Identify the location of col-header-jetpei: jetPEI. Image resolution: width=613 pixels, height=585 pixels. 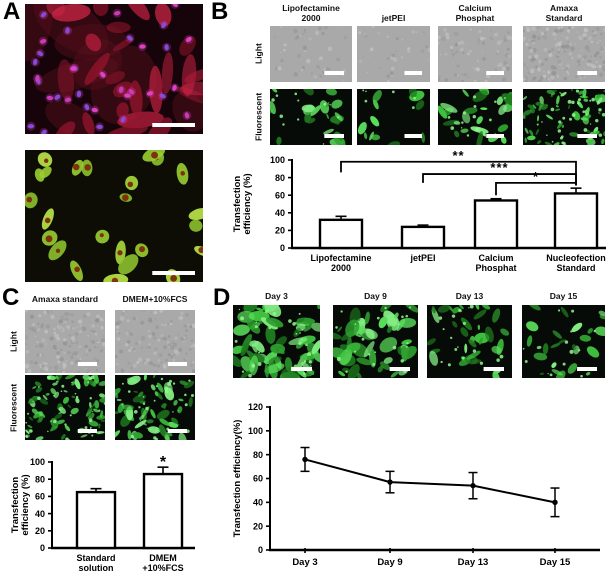
(393, 18).